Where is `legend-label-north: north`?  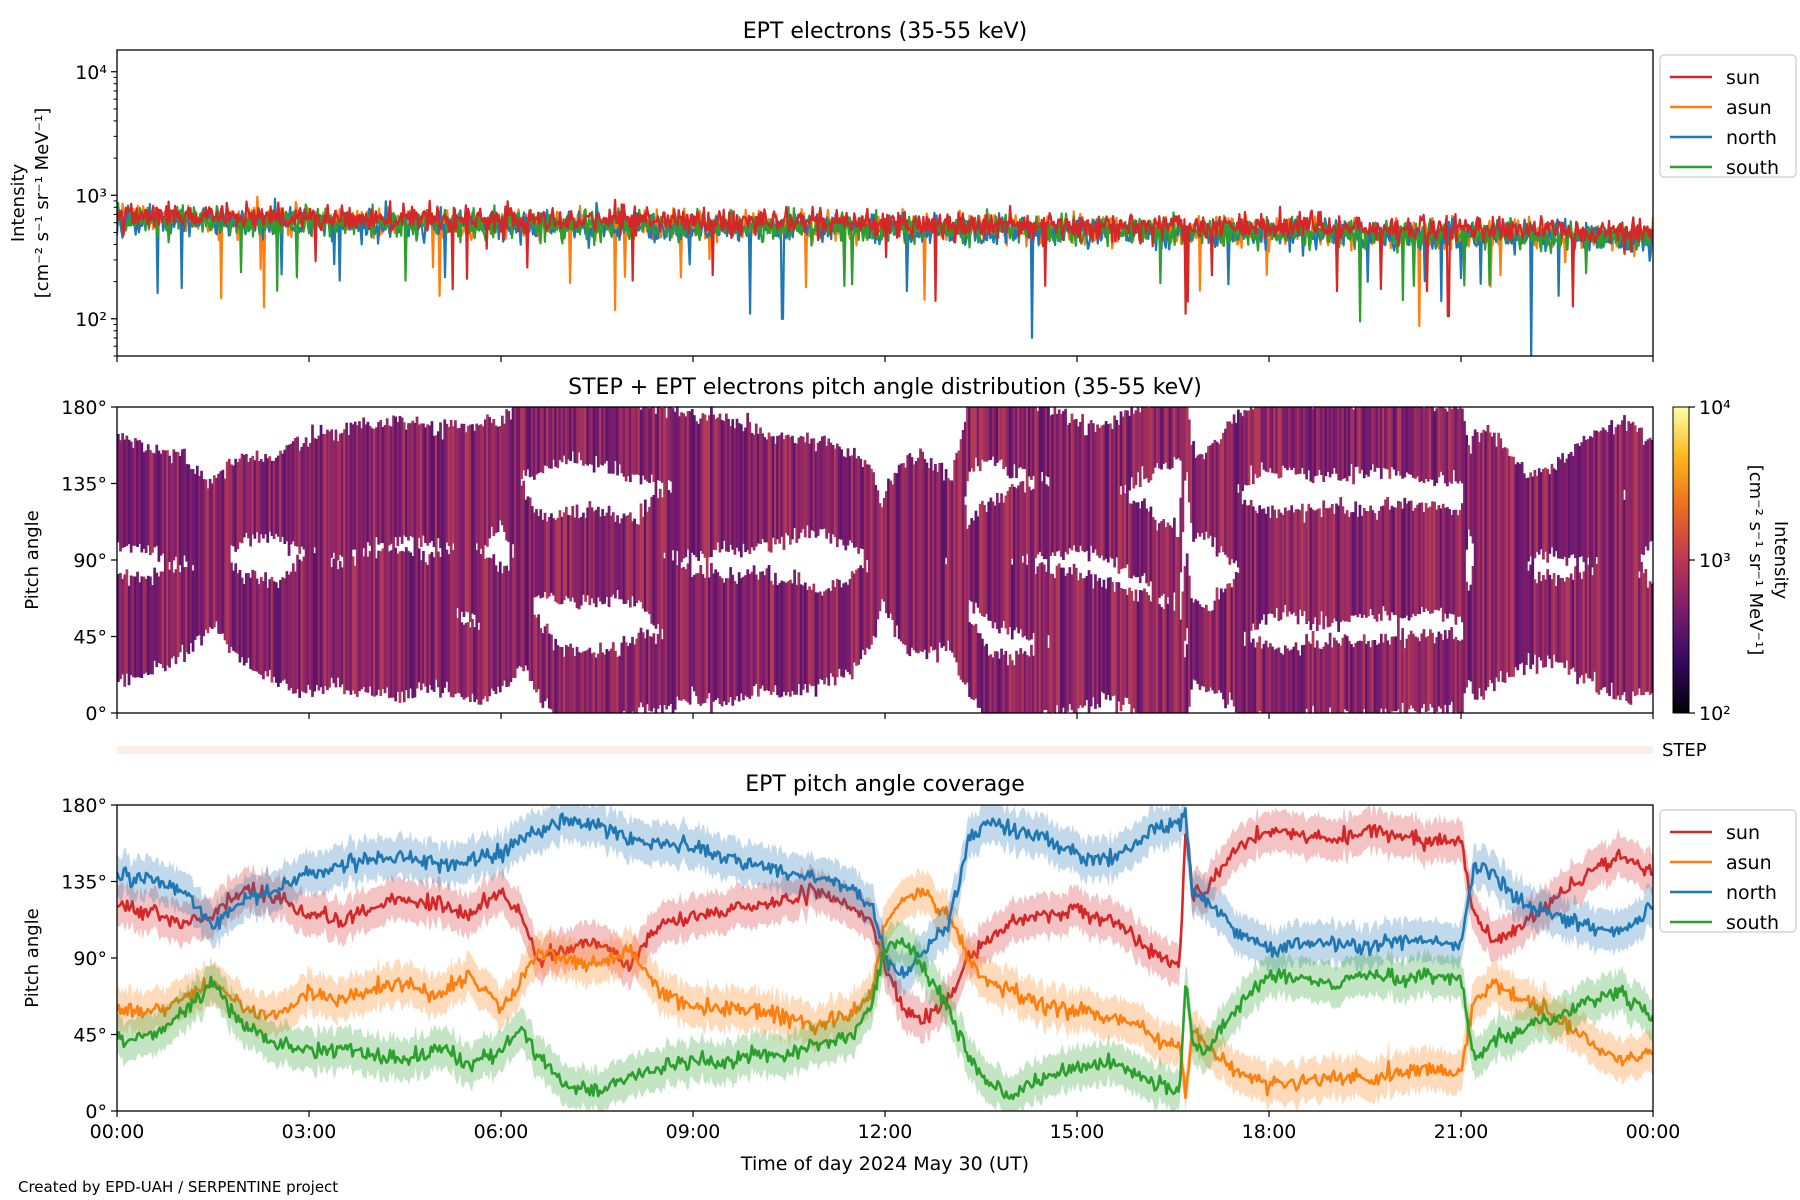 legend-label-north: north is located at coordinates (1751, 138).